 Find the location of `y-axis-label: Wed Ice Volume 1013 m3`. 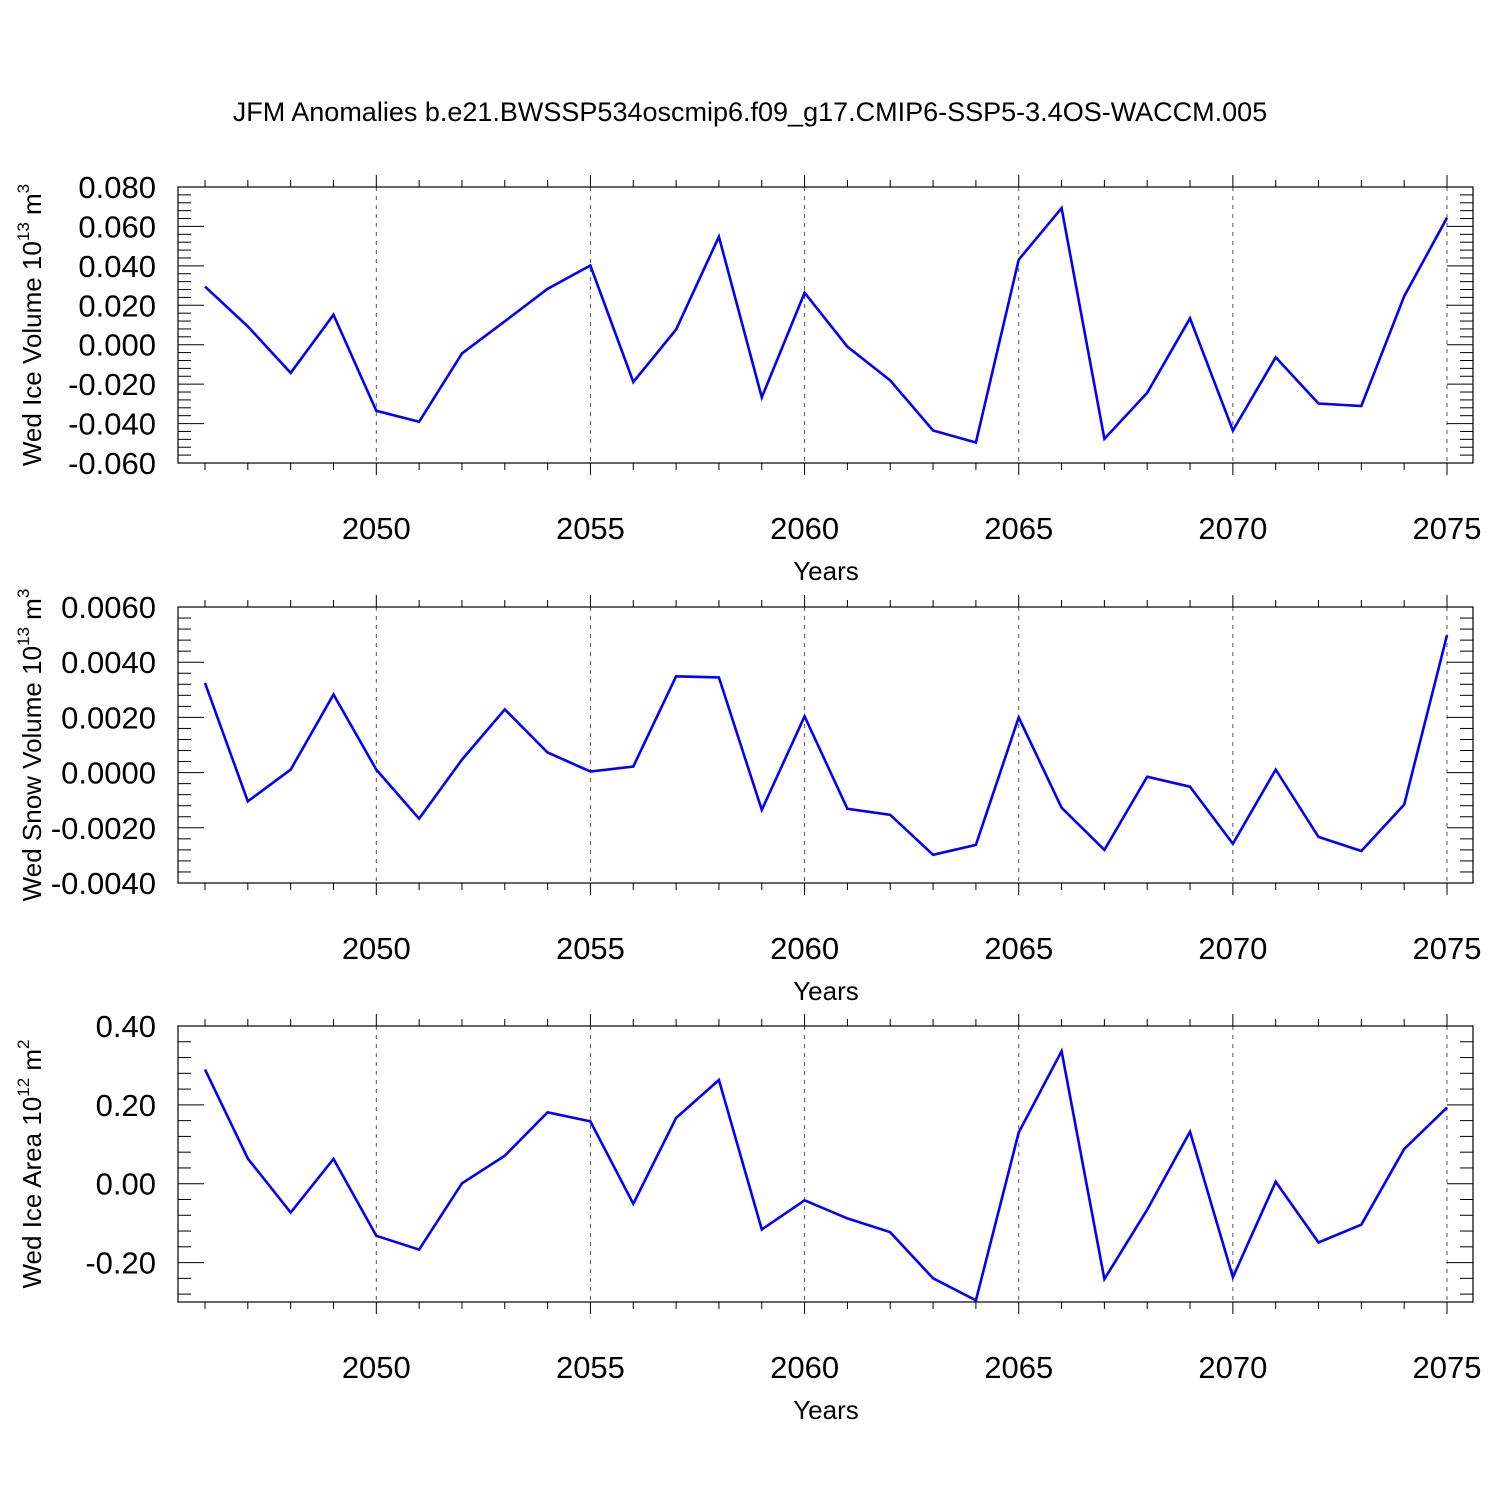

y-axis-label: Wed Ice Volume 1013 m3 is located at coordinates (30, 325).